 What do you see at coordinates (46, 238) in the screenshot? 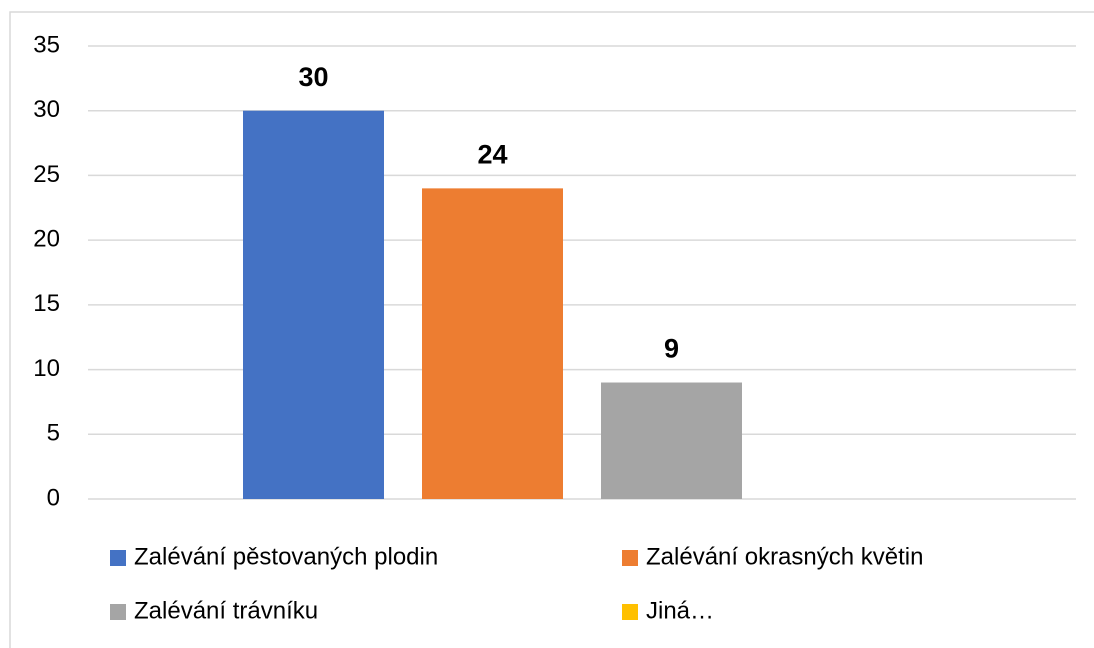
I see `y-tick-label: 20` at bounding box center [46, 238].